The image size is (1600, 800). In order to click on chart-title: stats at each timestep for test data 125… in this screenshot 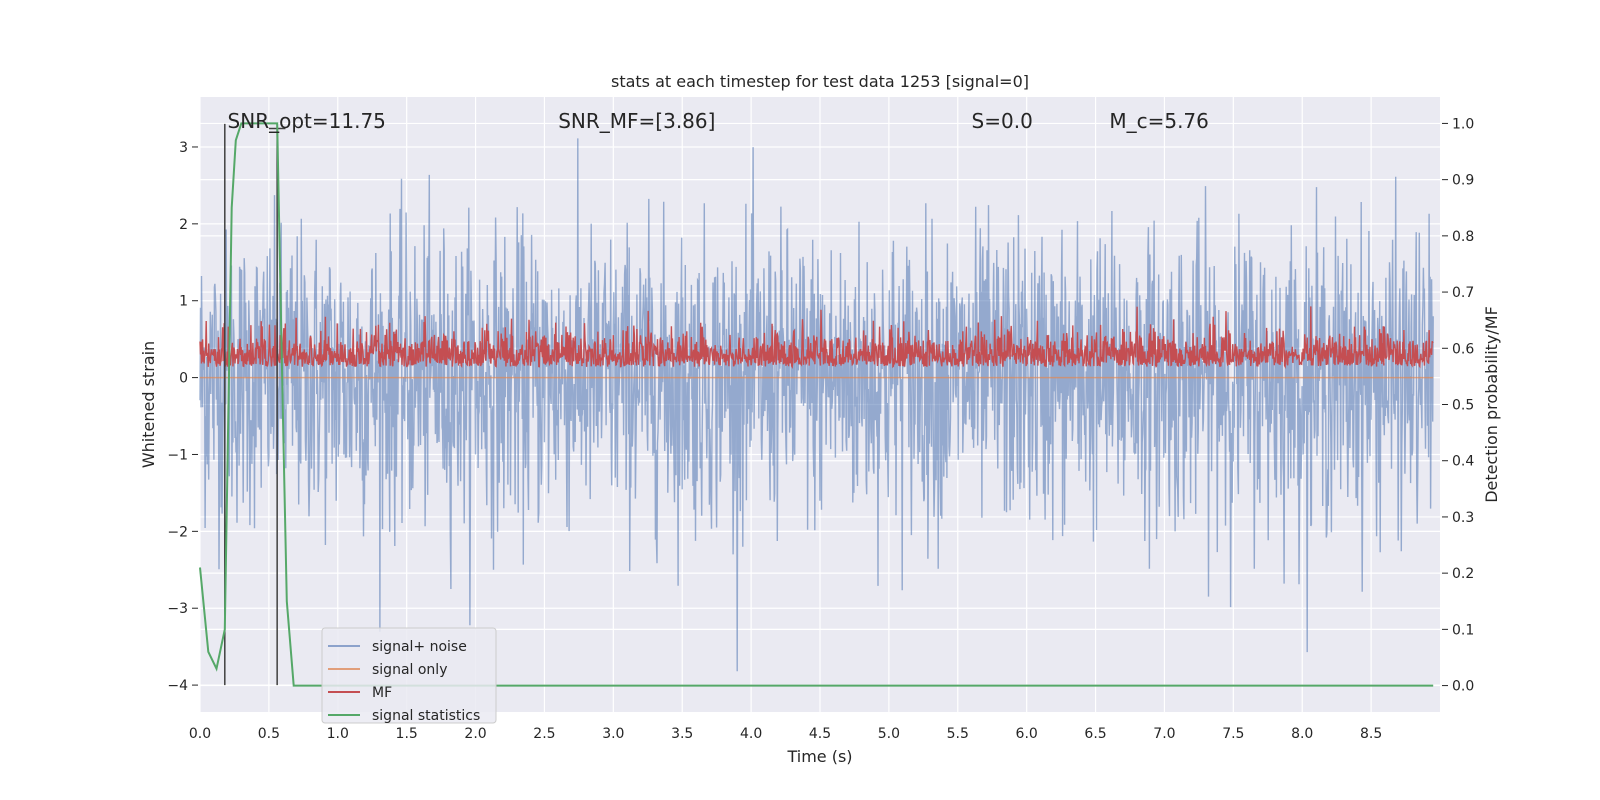, I will do `click(820, 81)`.